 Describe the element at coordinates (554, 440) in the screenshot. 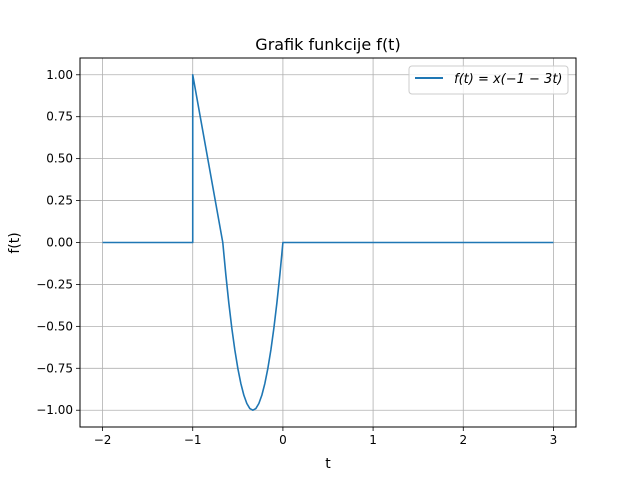

I see `x-tick-label: 3` at that location.